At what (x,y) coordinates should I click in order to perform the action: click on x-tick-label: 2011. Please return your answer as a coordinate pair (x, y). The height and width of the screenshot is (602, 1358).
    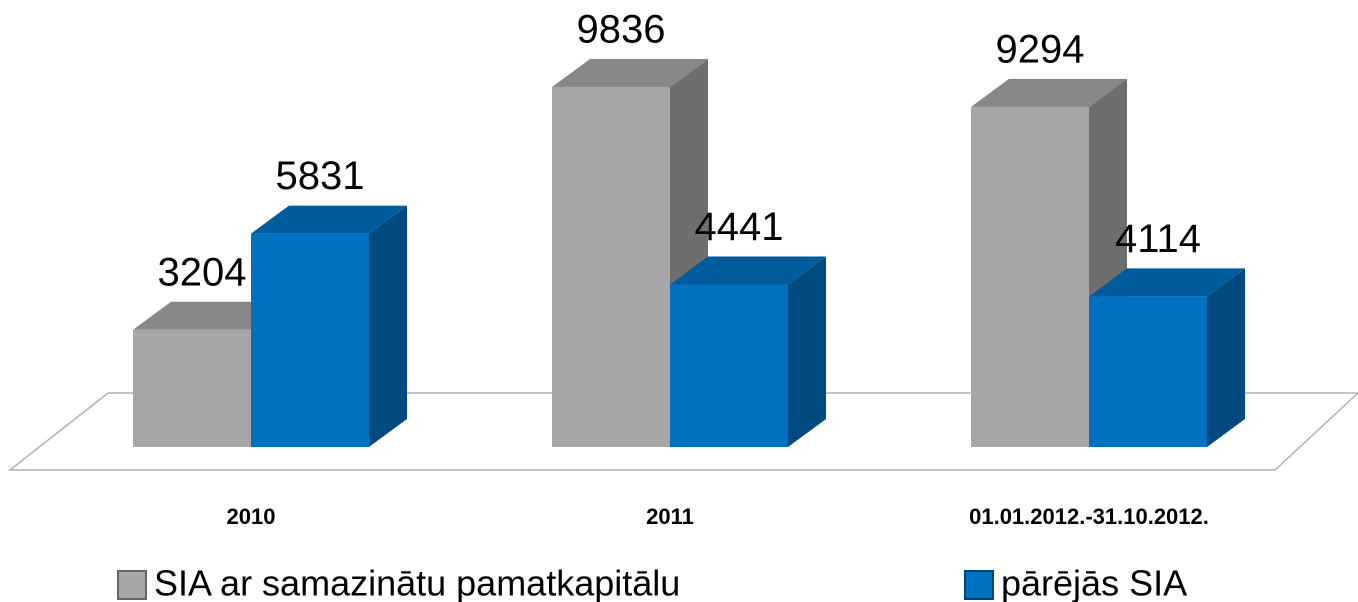
    Looking at the image, I should click on (670, 516).